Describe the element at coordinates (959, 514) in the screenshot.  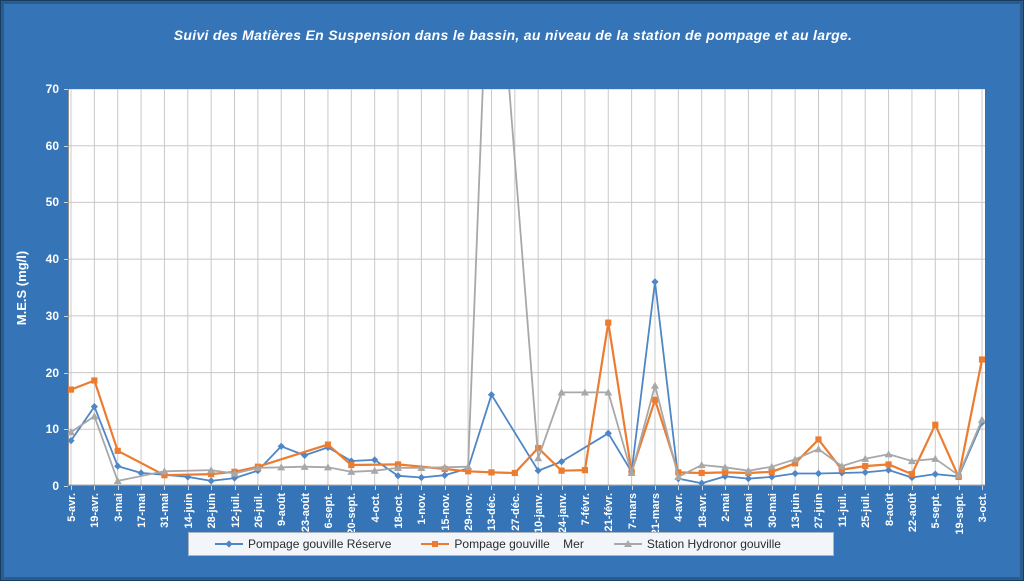
I see `x-tick-label: 19-sept.` at that location.